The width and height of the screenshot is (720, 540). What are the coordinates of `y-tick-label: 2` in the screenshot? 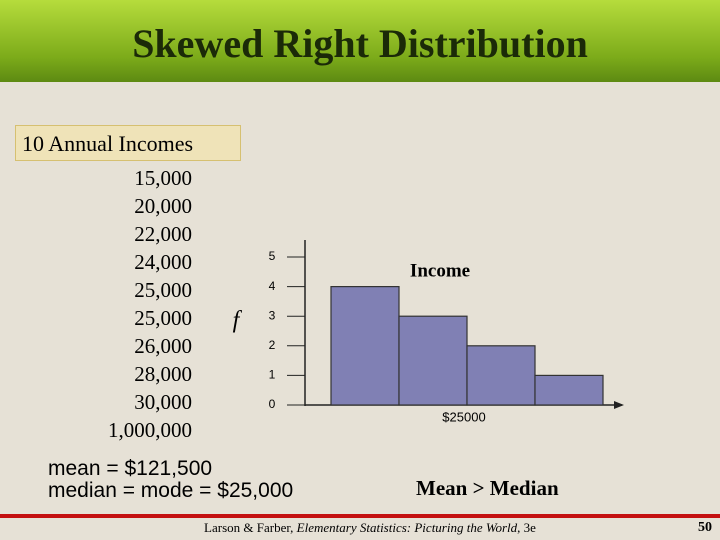 It's located at (272, 345).